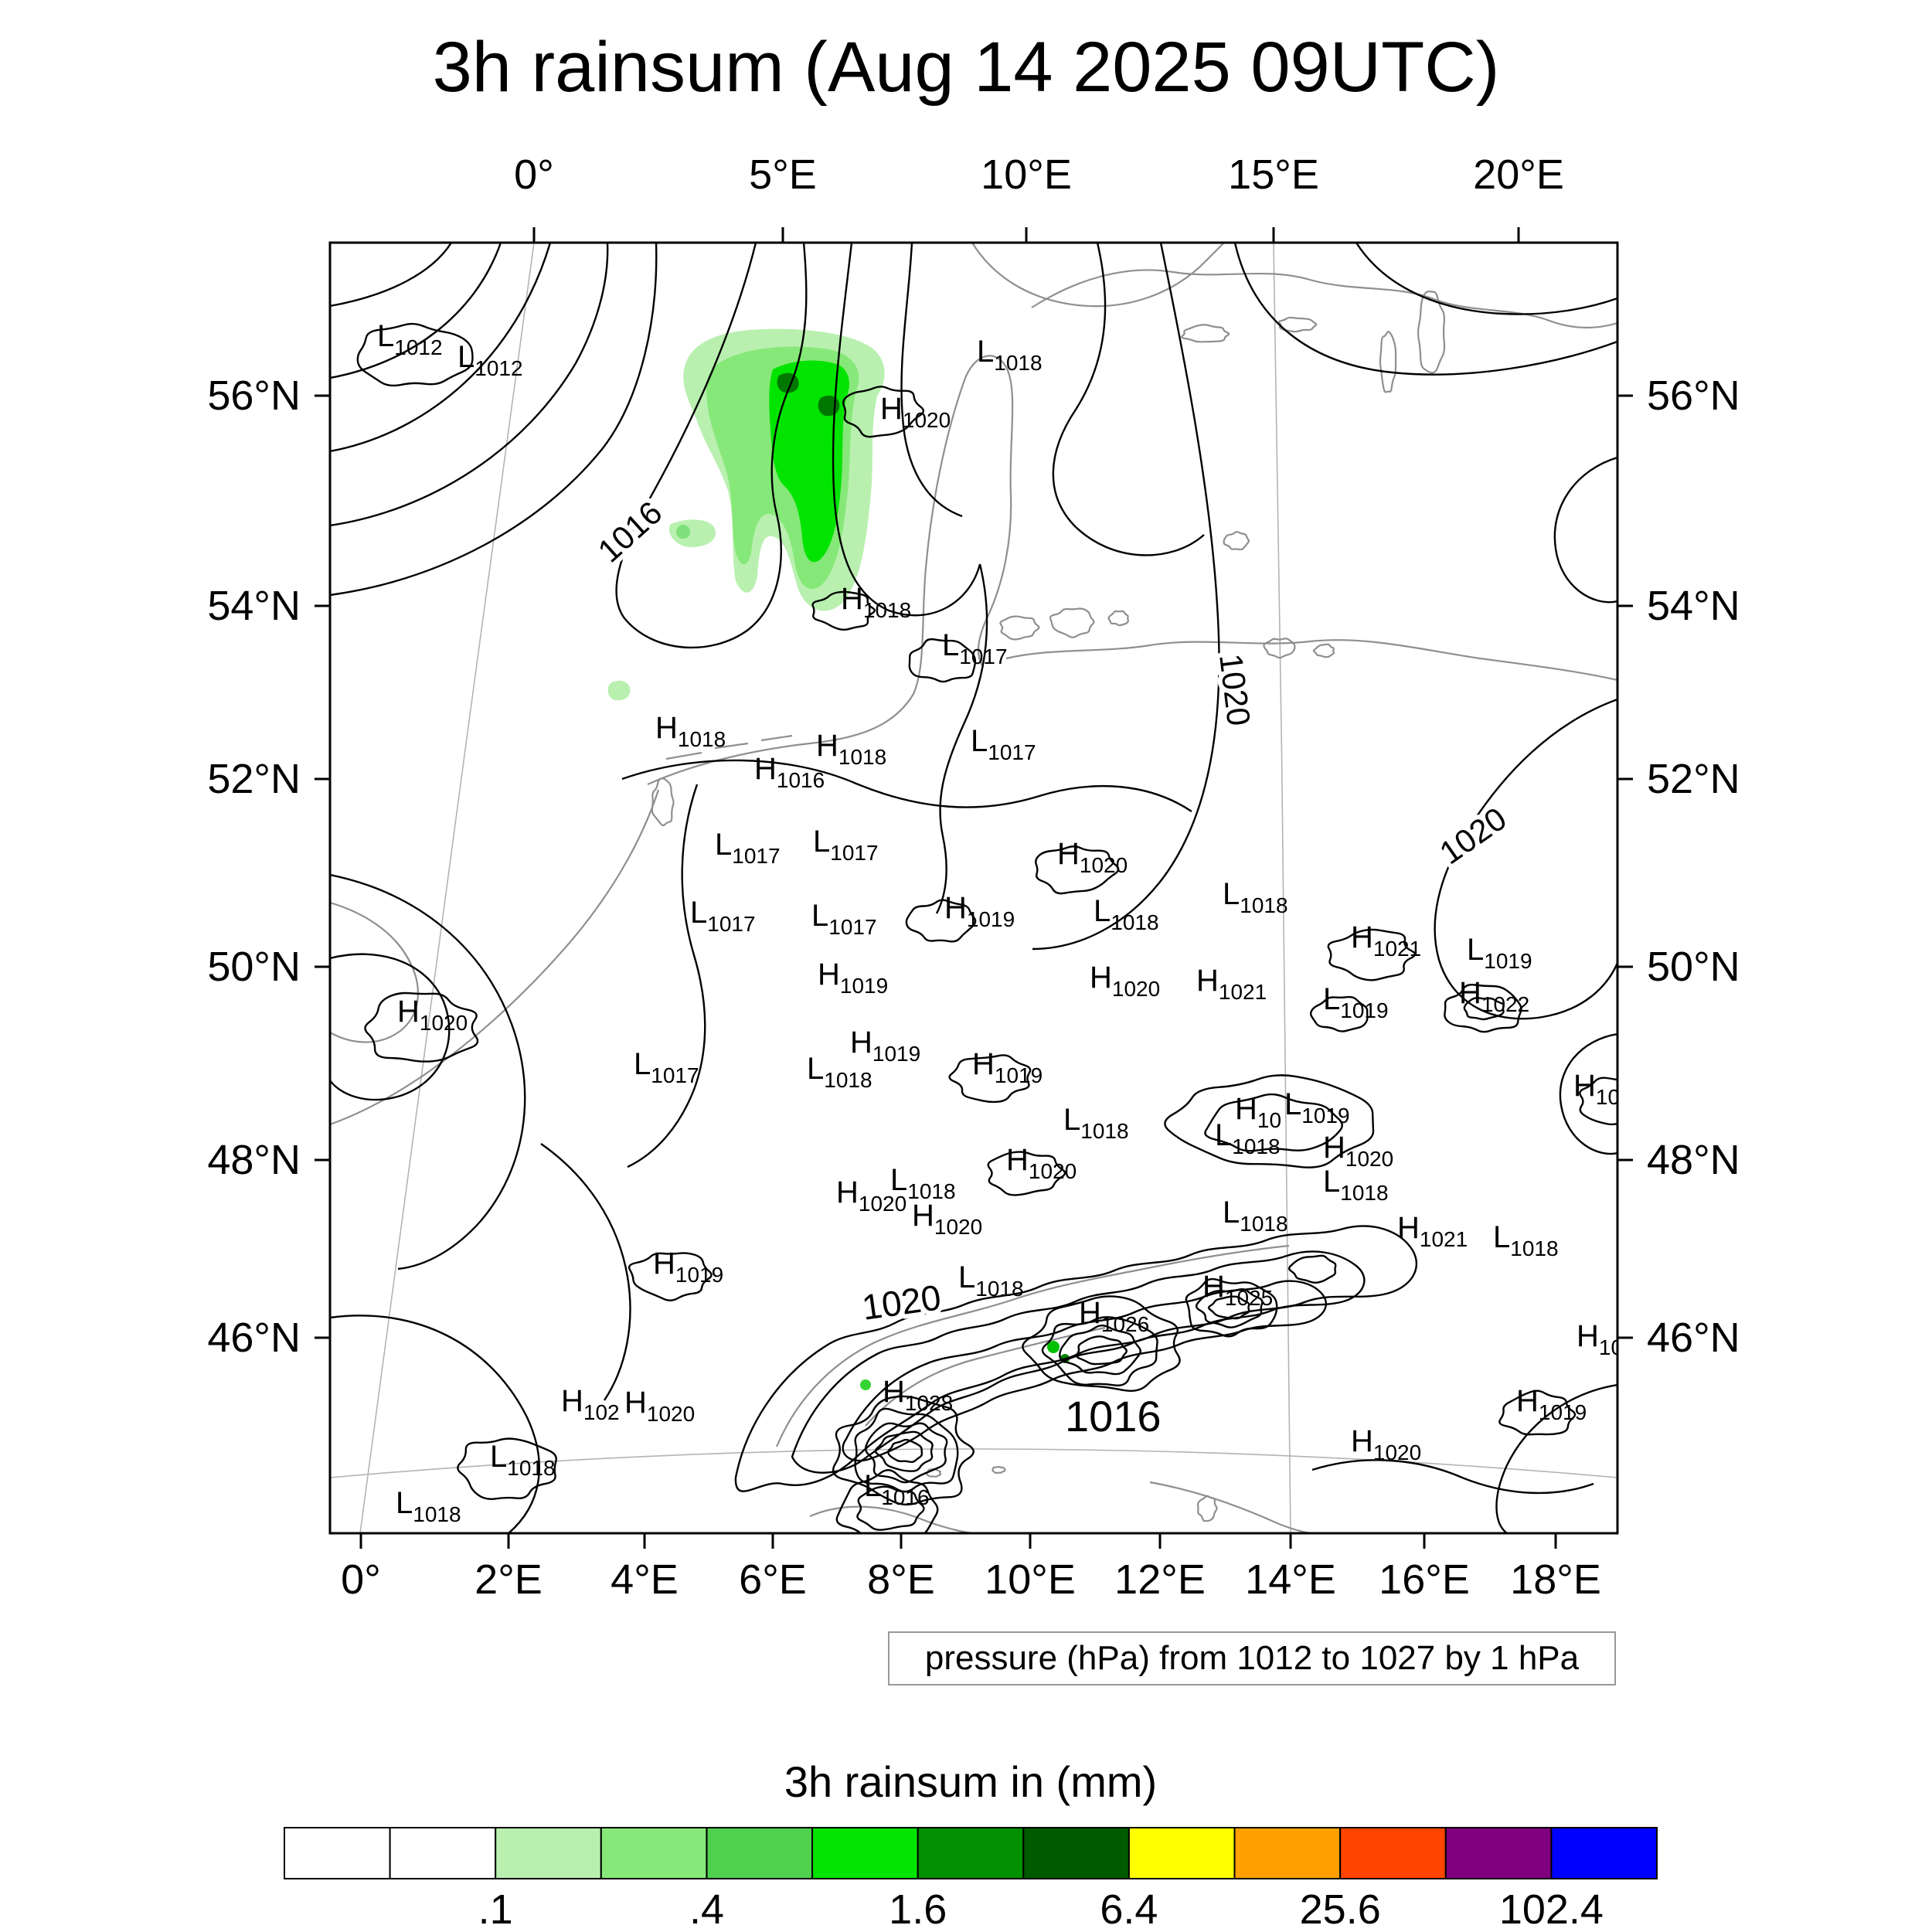 The height and width of the screenshot is (1932, 1932). I want to click on contour-value-label: 1016, so click(1113, 1416).